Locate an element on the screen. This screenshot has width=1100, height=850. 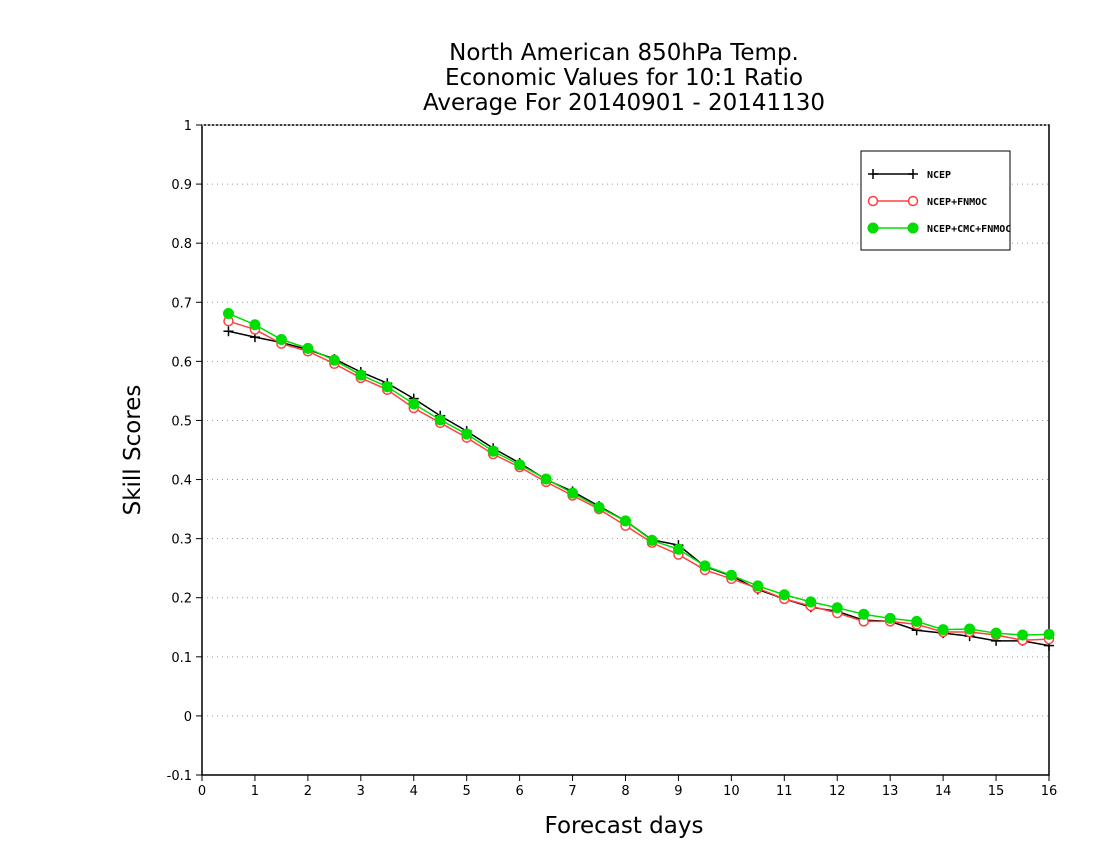
x-tick-label: 15 is located at coordinates (996, 791).